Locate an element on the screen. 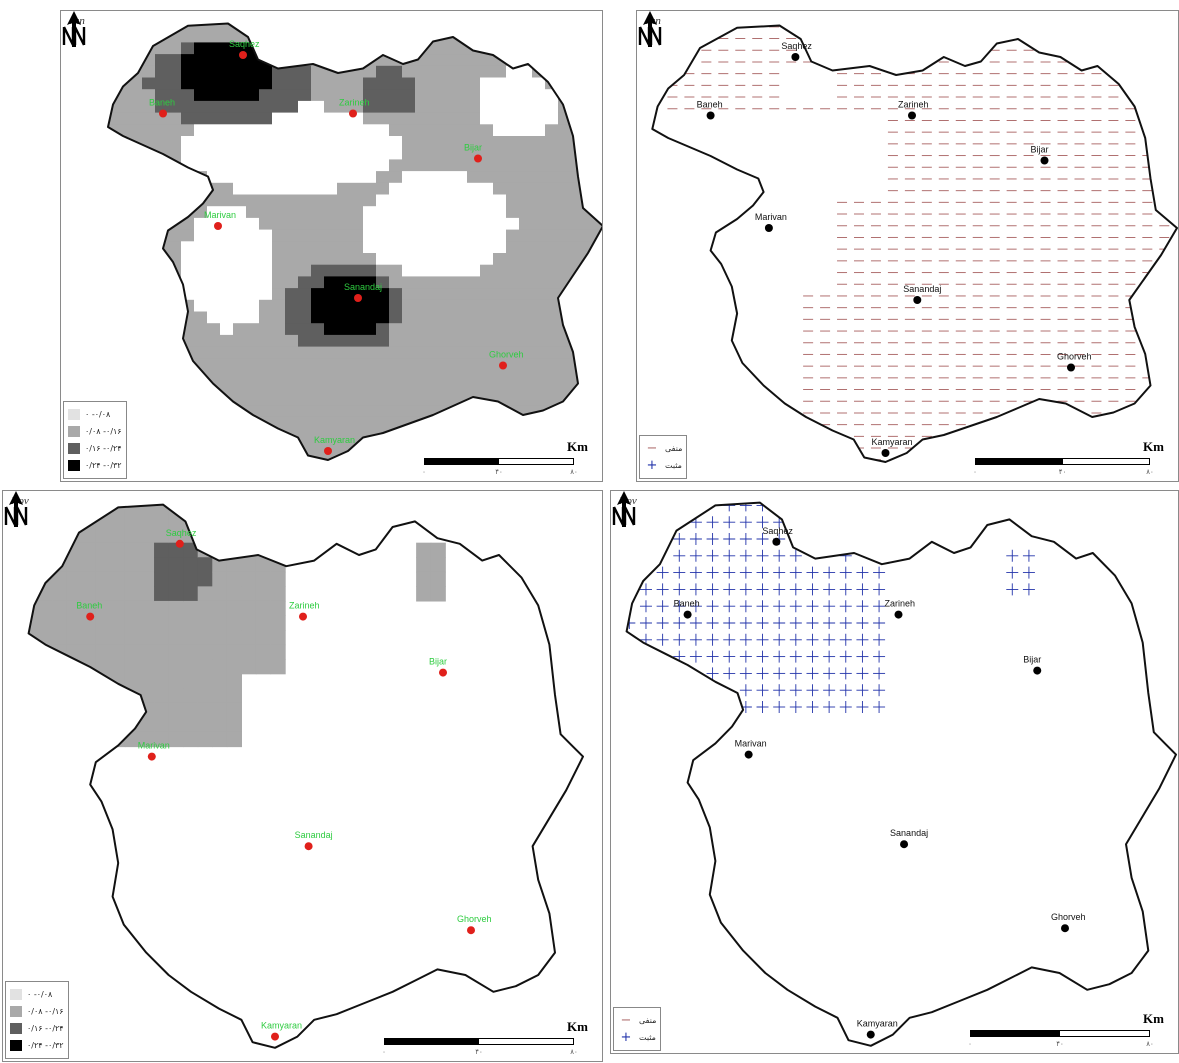  legend-item: ۰/۱۶ -۰/۲۴ is located at coordinates (37, 1028).